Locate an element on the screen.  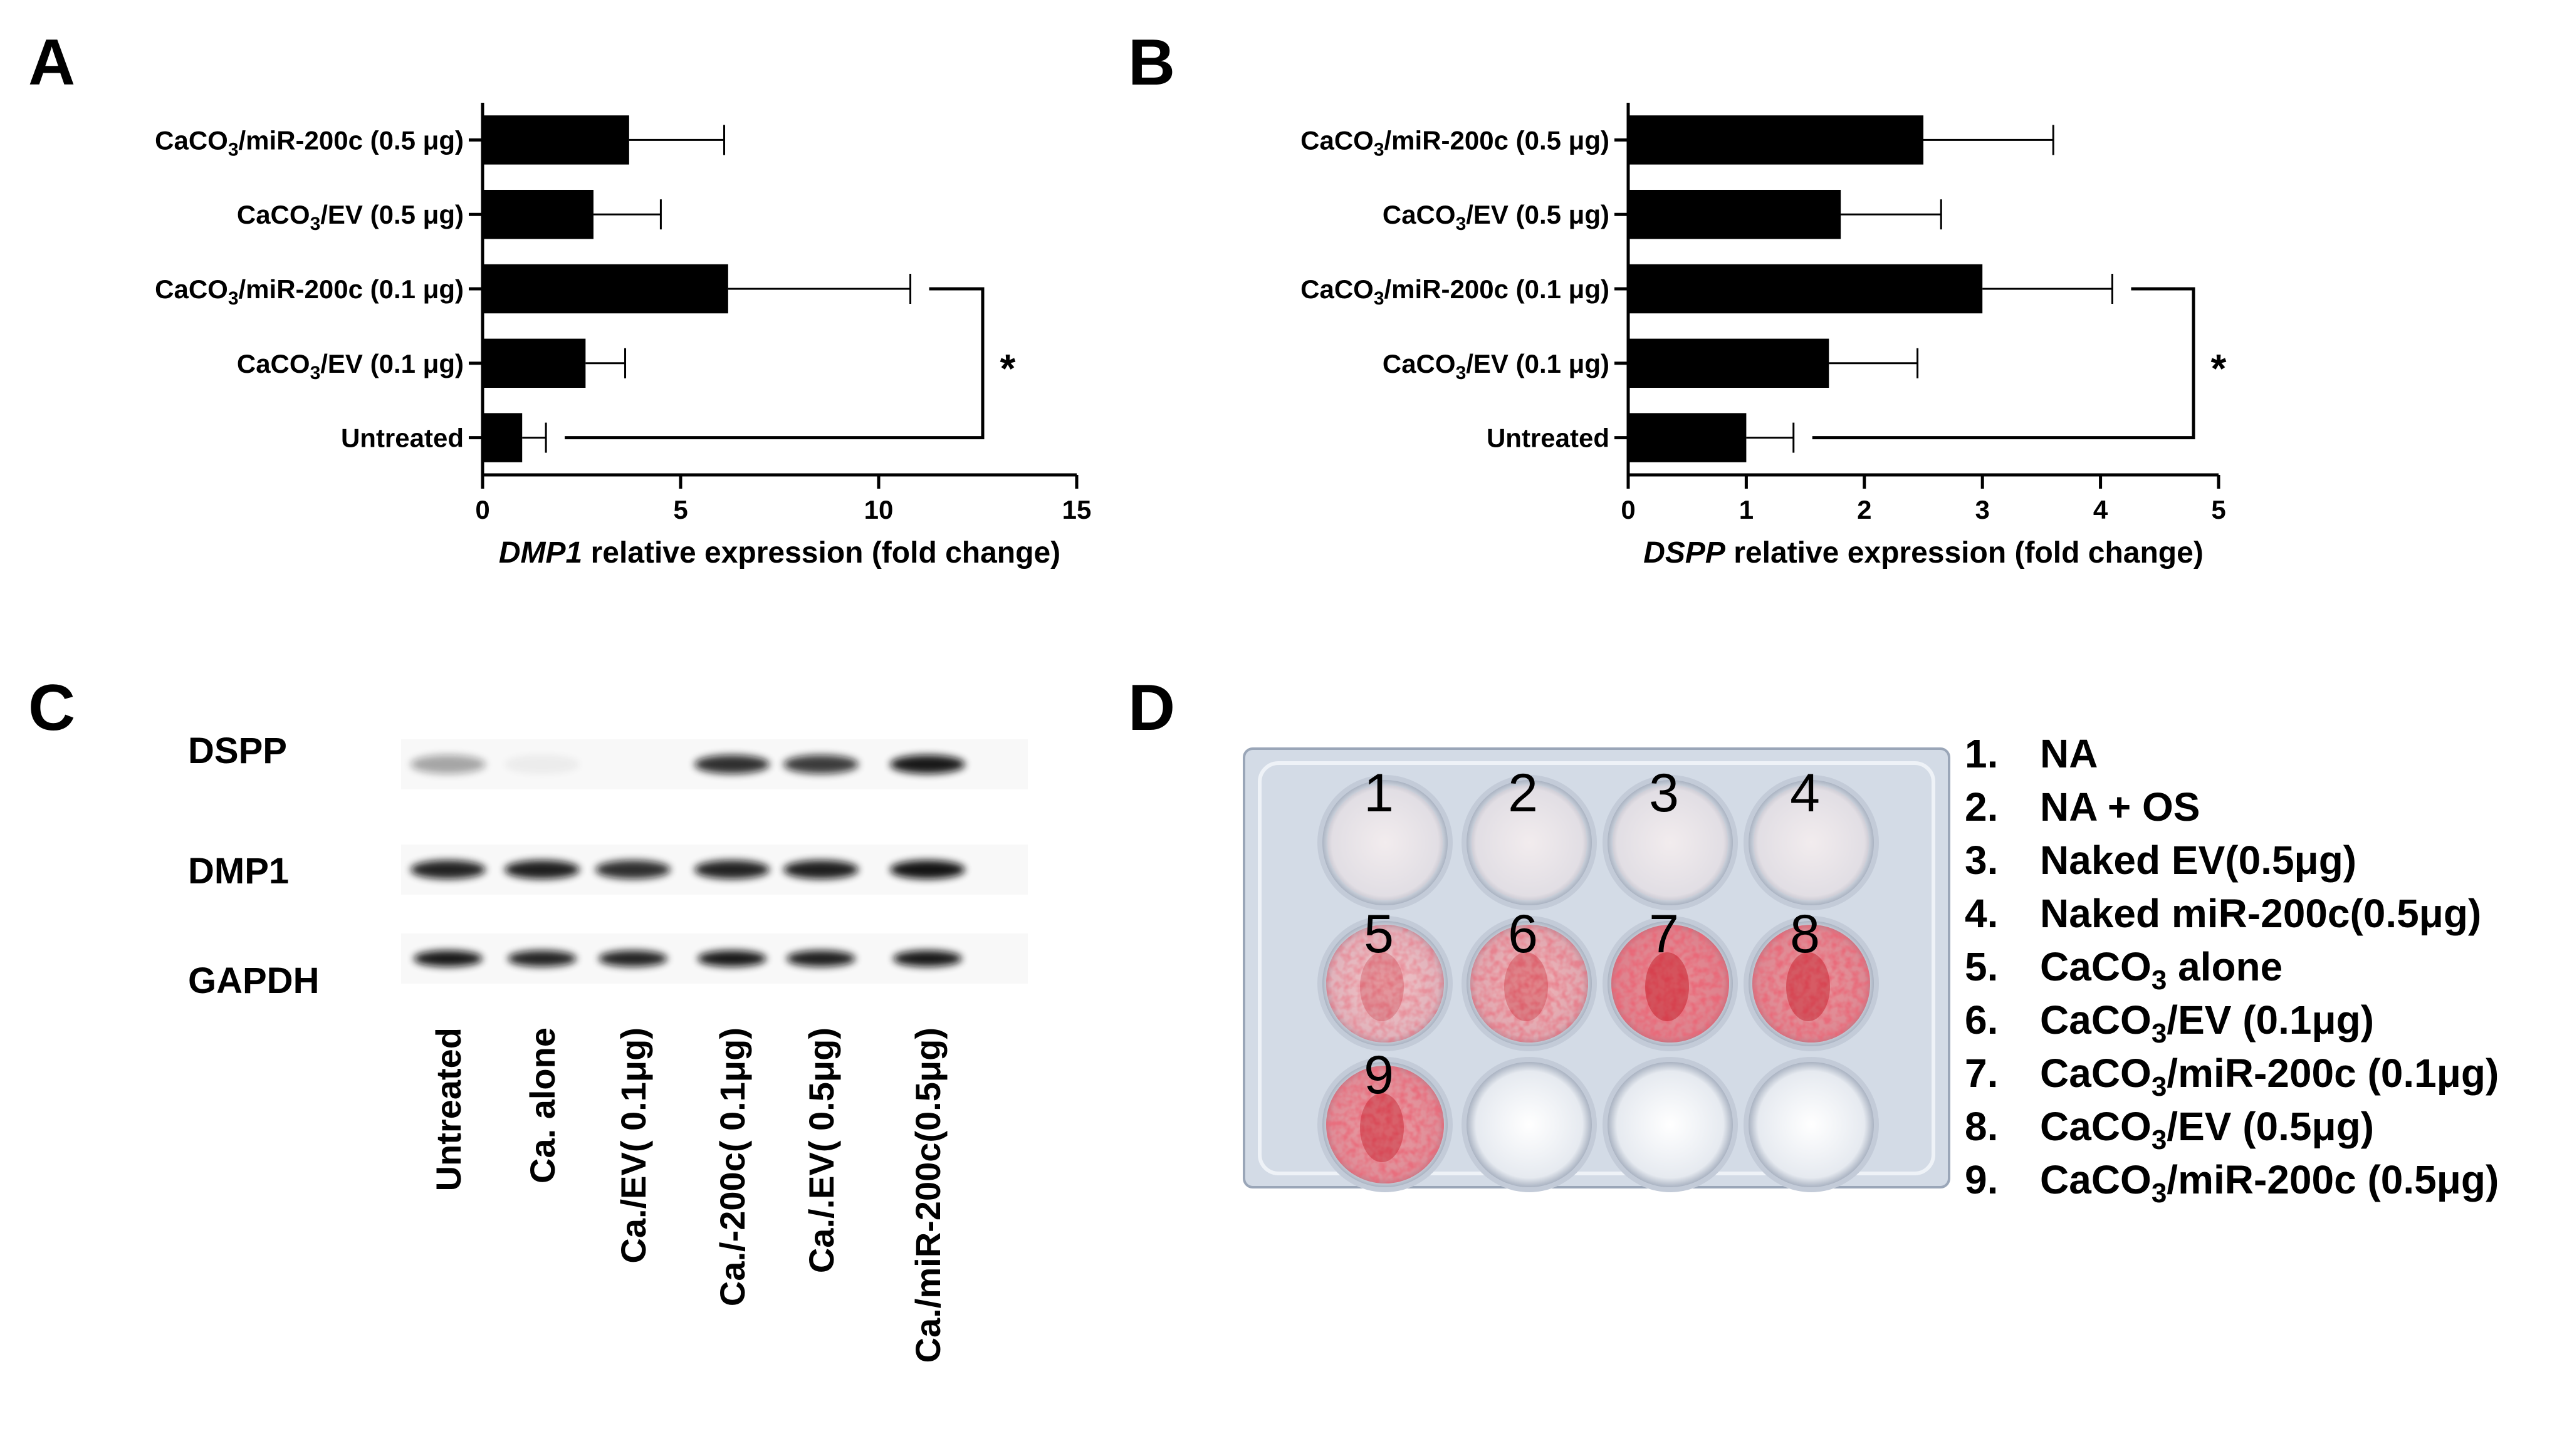
legend-number: 9. is located at coordinates (1981, 1179).